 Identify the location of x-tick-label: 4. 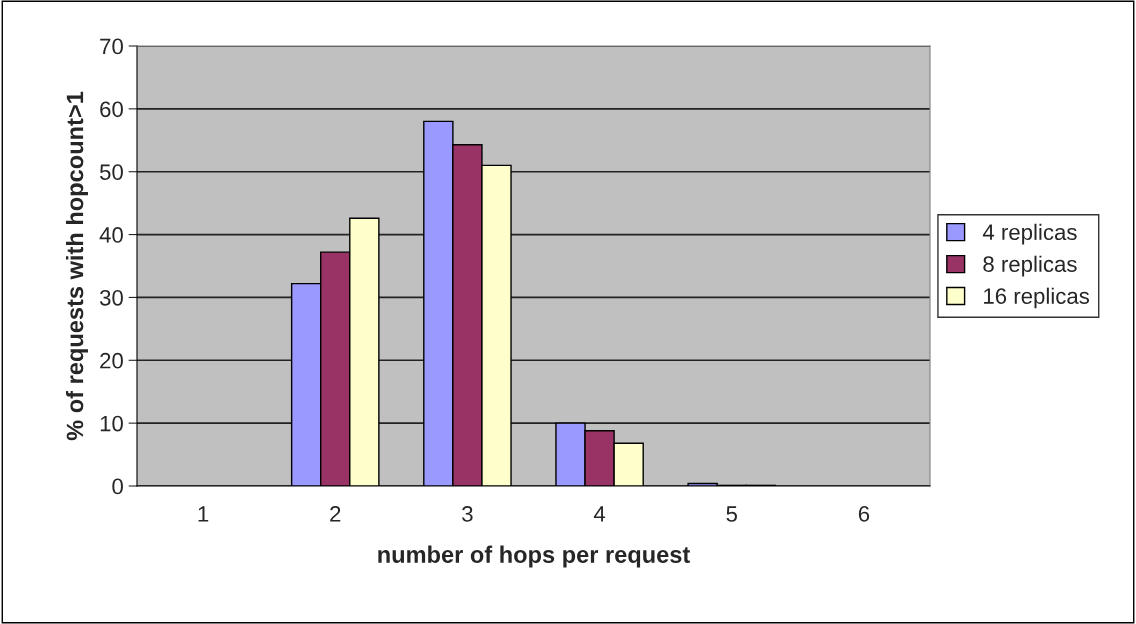
(599, 514).